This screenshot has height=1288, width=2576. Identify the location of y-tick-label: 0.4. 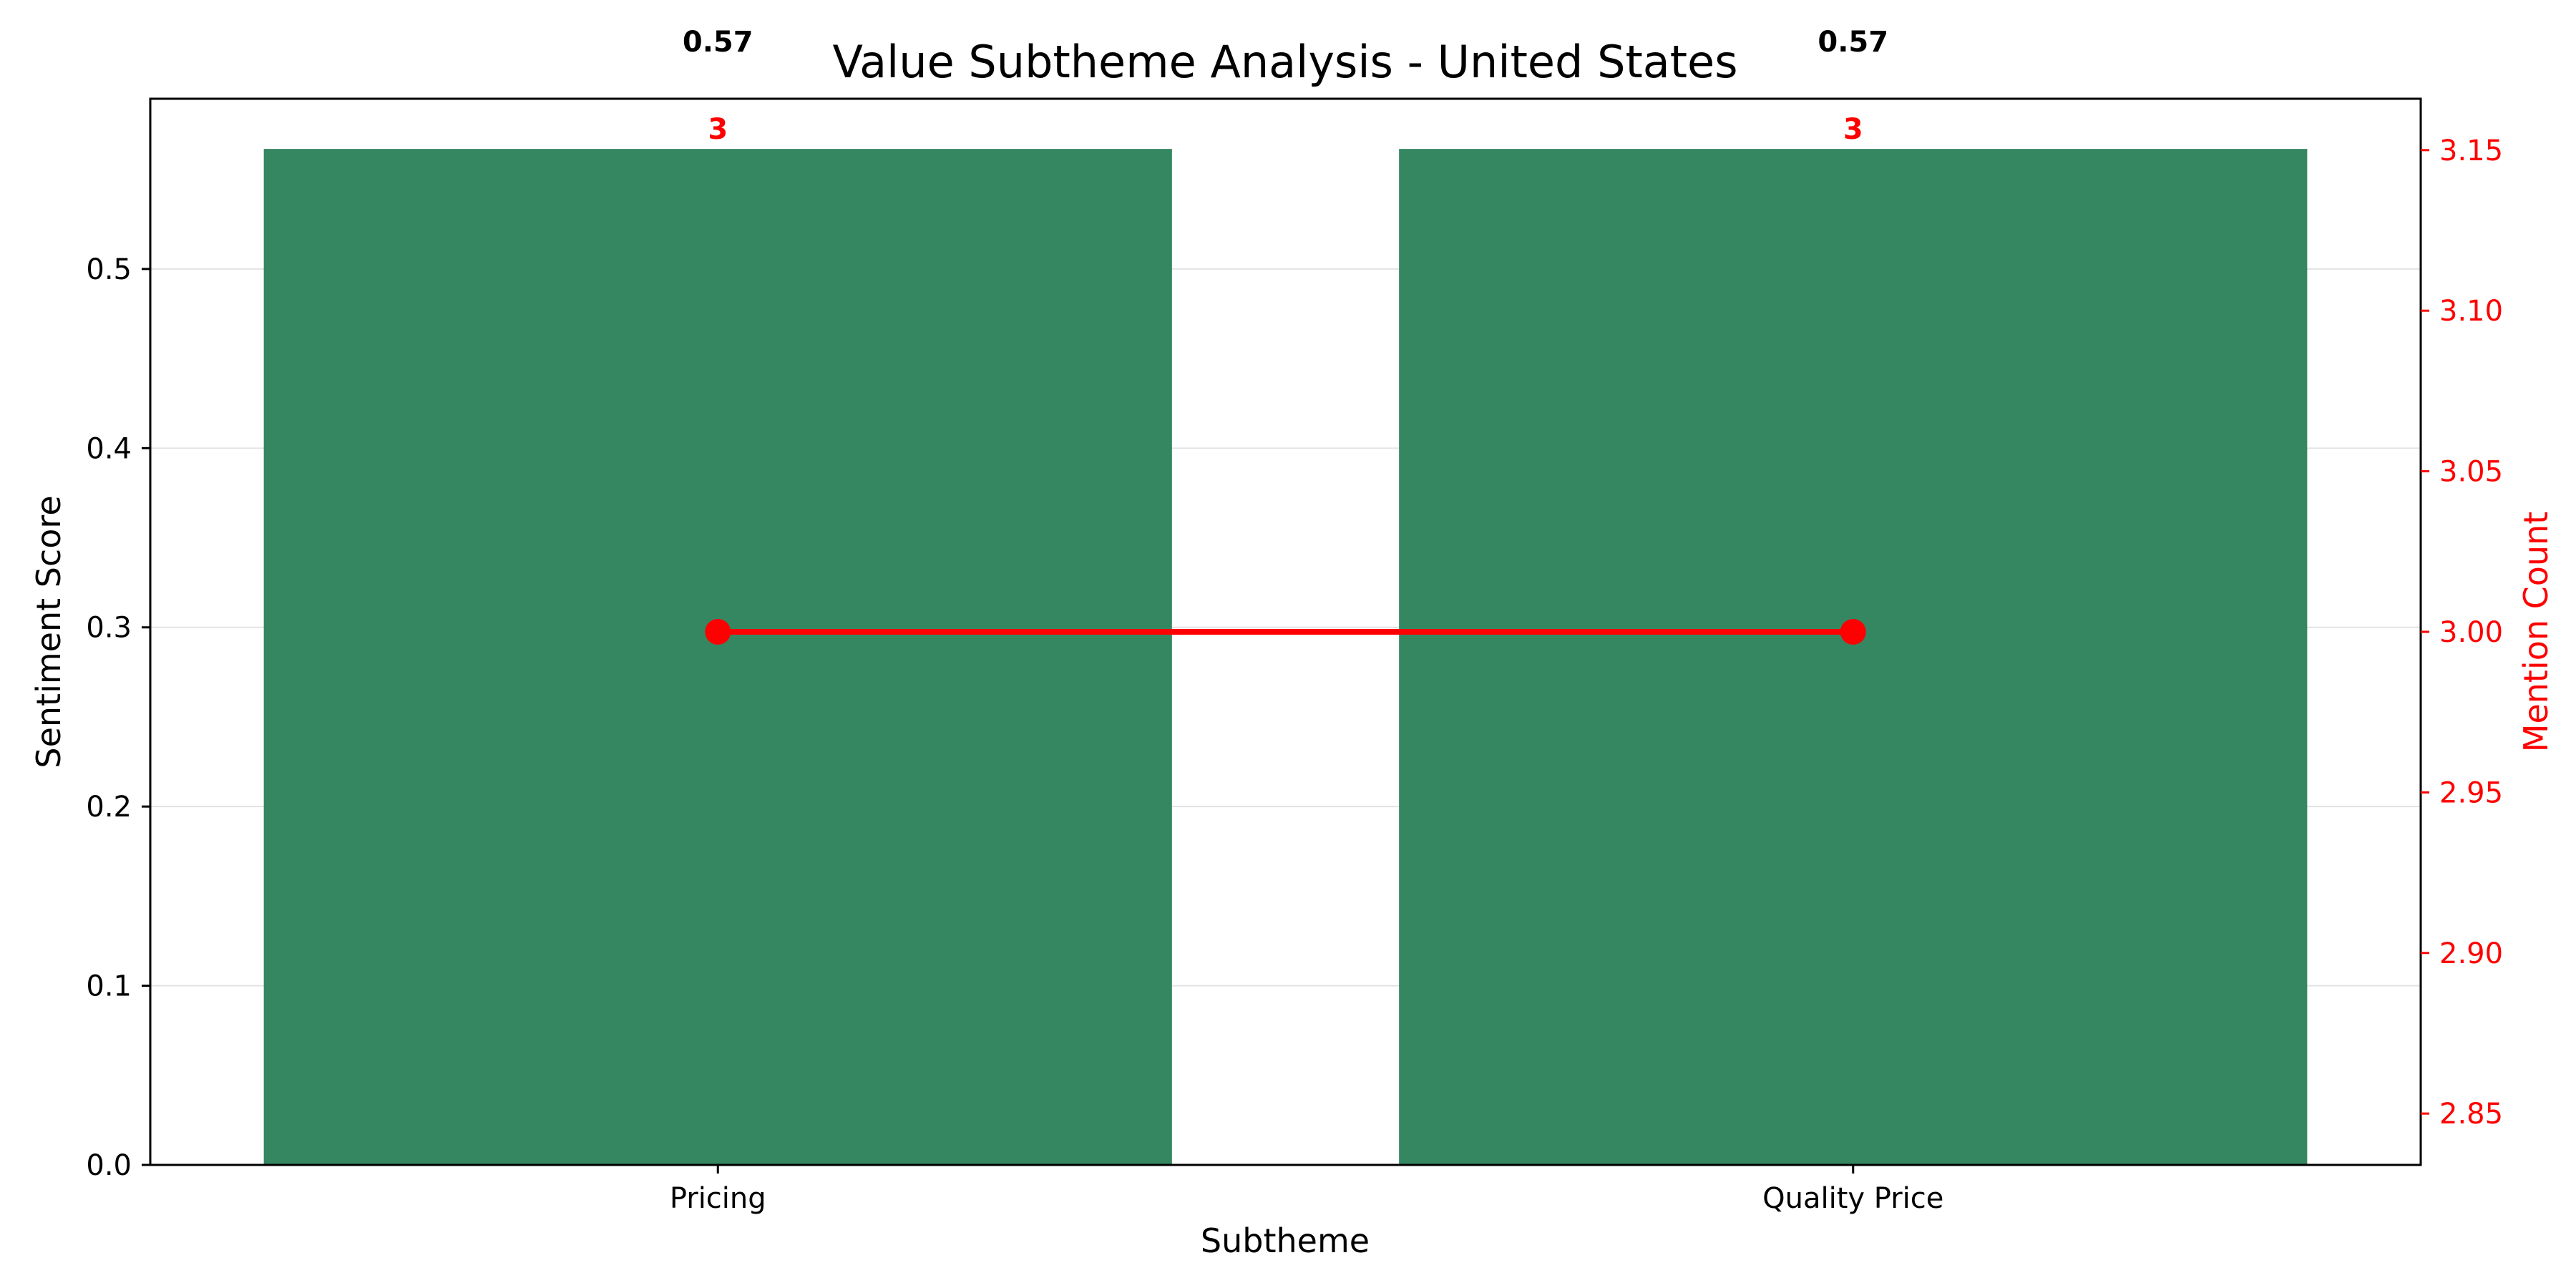
(109, 448).